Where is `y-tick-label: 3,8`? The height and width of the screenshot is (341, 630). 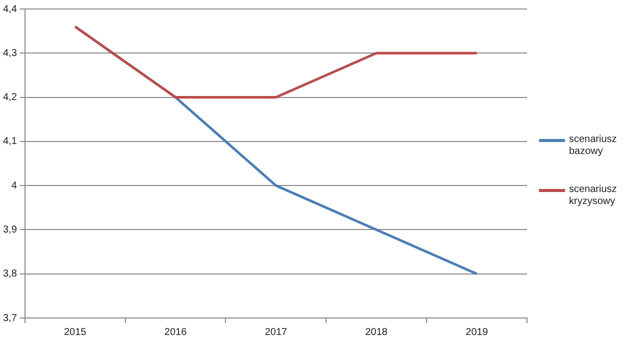 y-tick-label: 3,8 is located at coordinates (10, 274).